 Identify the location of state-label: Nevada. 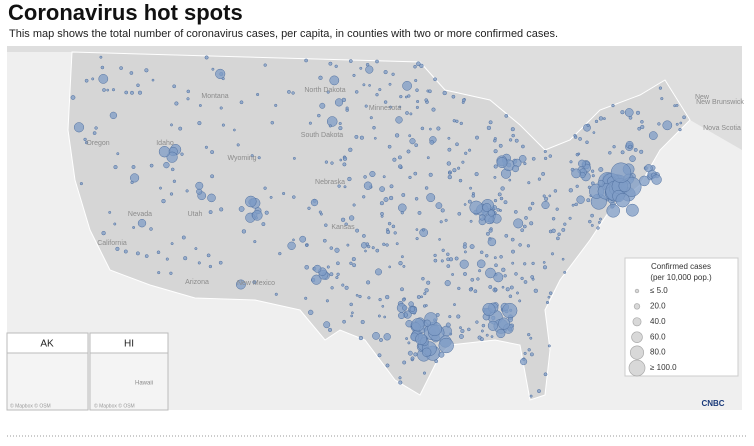
(140, 214).